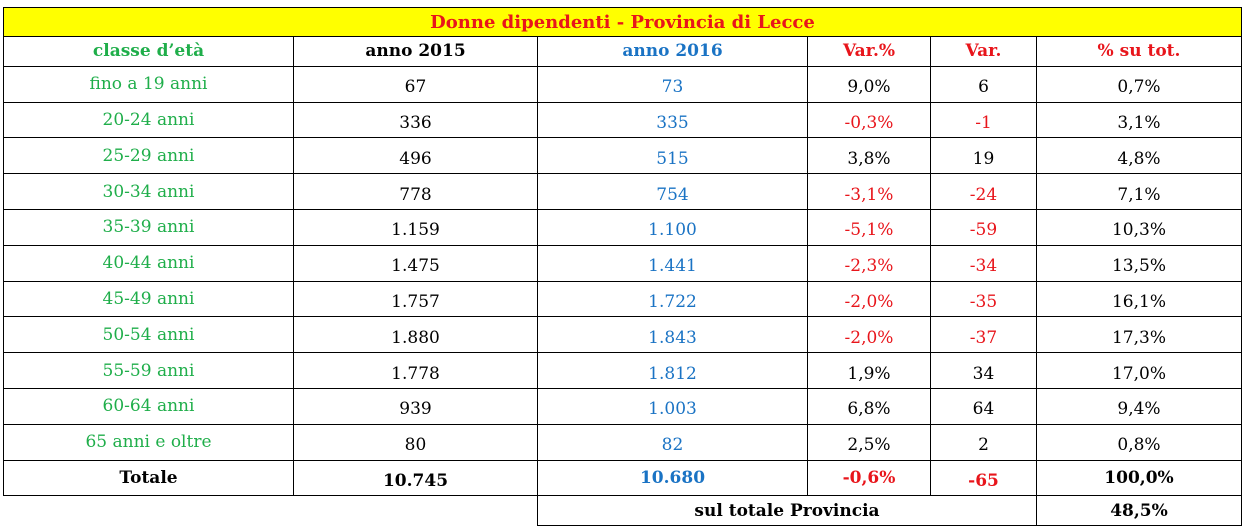 The height and width of the screenshot is (526, 1248). Describe the element at coordinates (148, 191) in the screenshot. I see `cell-classe: 30-34 anni` at that location.